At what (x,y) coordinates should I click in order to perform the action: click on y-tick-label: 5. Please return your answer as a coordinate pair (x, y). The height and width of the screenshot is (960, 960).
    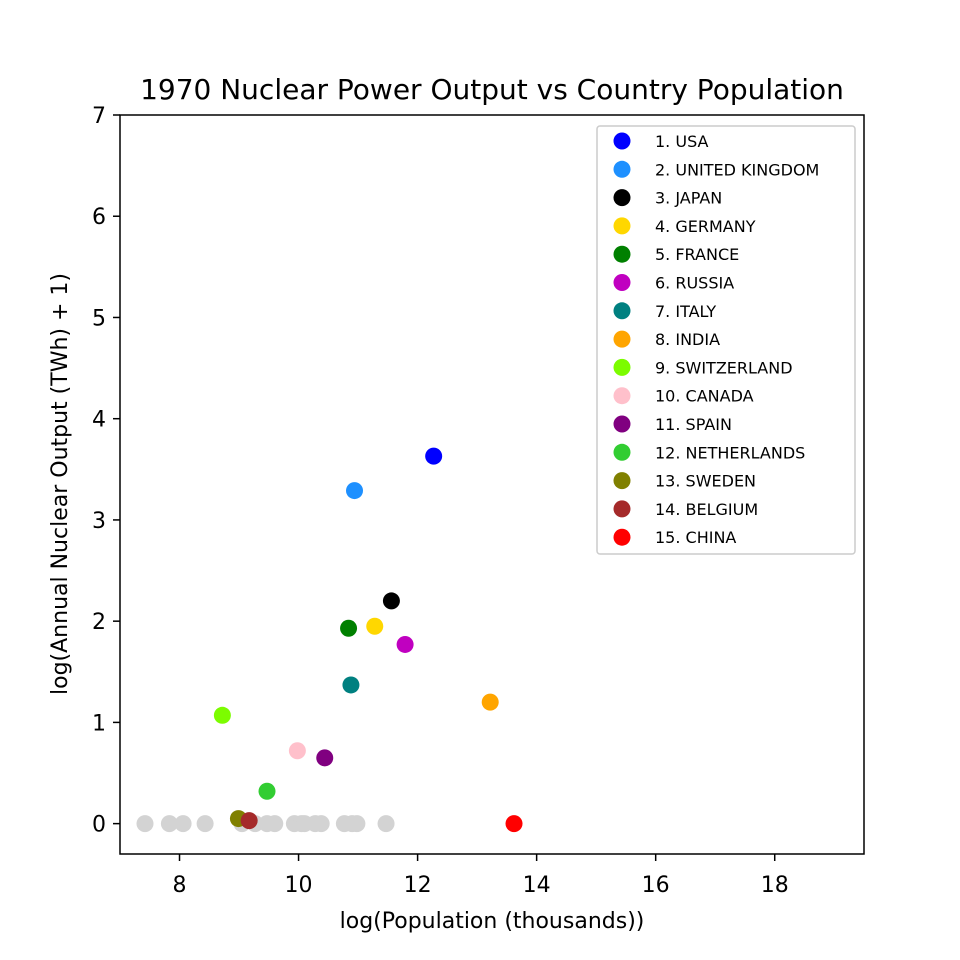
    Looking at the image, I should click on (99, 318).